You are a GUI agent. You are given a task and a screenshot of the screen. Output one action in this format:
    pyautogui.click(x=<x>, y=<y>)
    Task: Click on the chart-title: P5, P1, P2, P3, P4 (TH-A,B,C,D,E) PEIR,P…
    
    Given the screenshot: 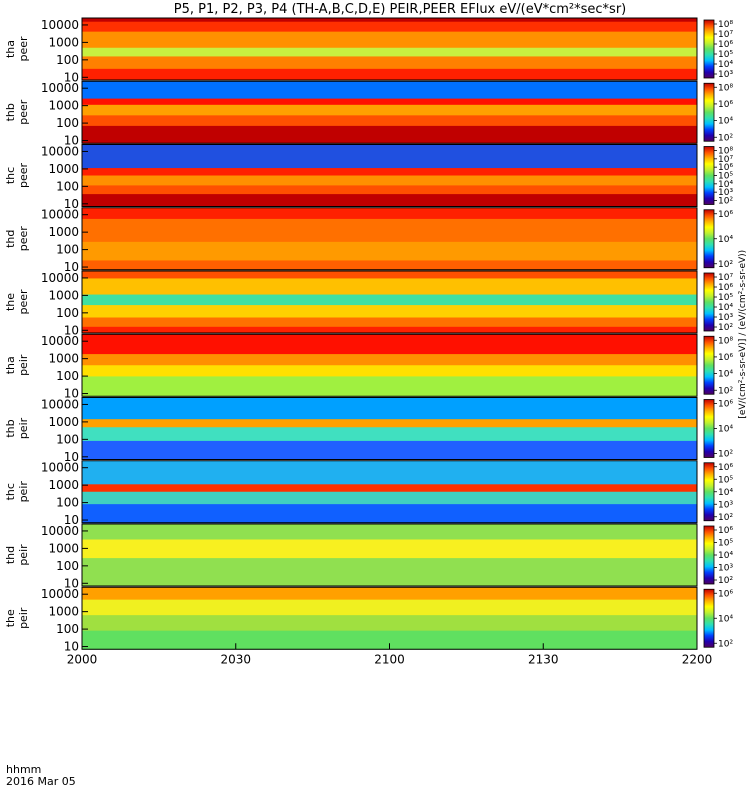 What is the action you would take?
    pyautogui.click(x=400, y=9)
    